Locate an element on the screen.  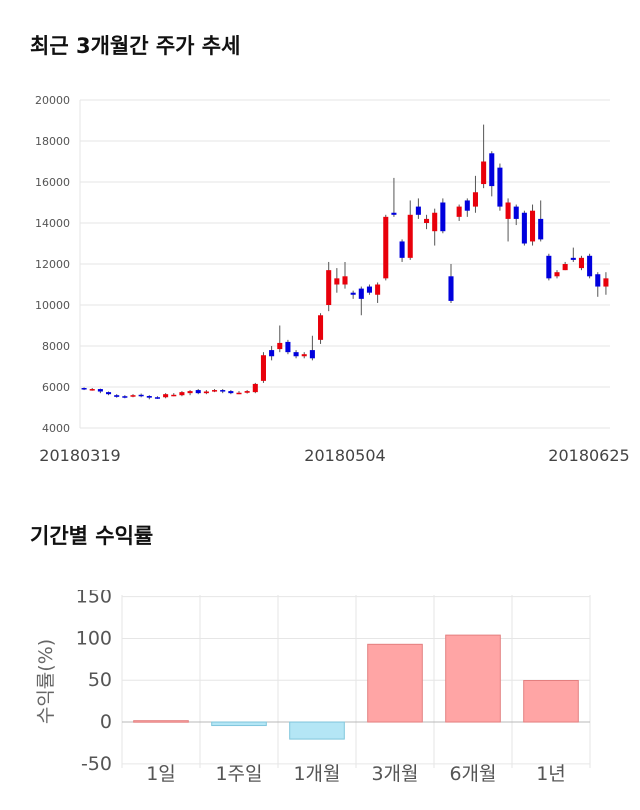
return-y-tick-label: 0 is located at coordinates (106, 722).